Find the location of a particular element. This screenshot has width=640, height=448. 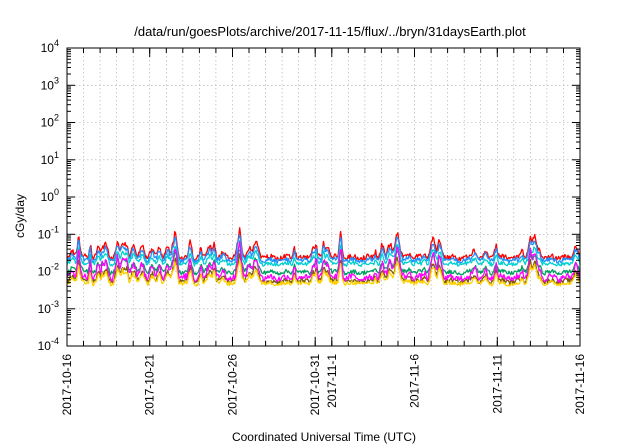

x-tick-label: 2017-11-1 is located at coordinates (332, 381).